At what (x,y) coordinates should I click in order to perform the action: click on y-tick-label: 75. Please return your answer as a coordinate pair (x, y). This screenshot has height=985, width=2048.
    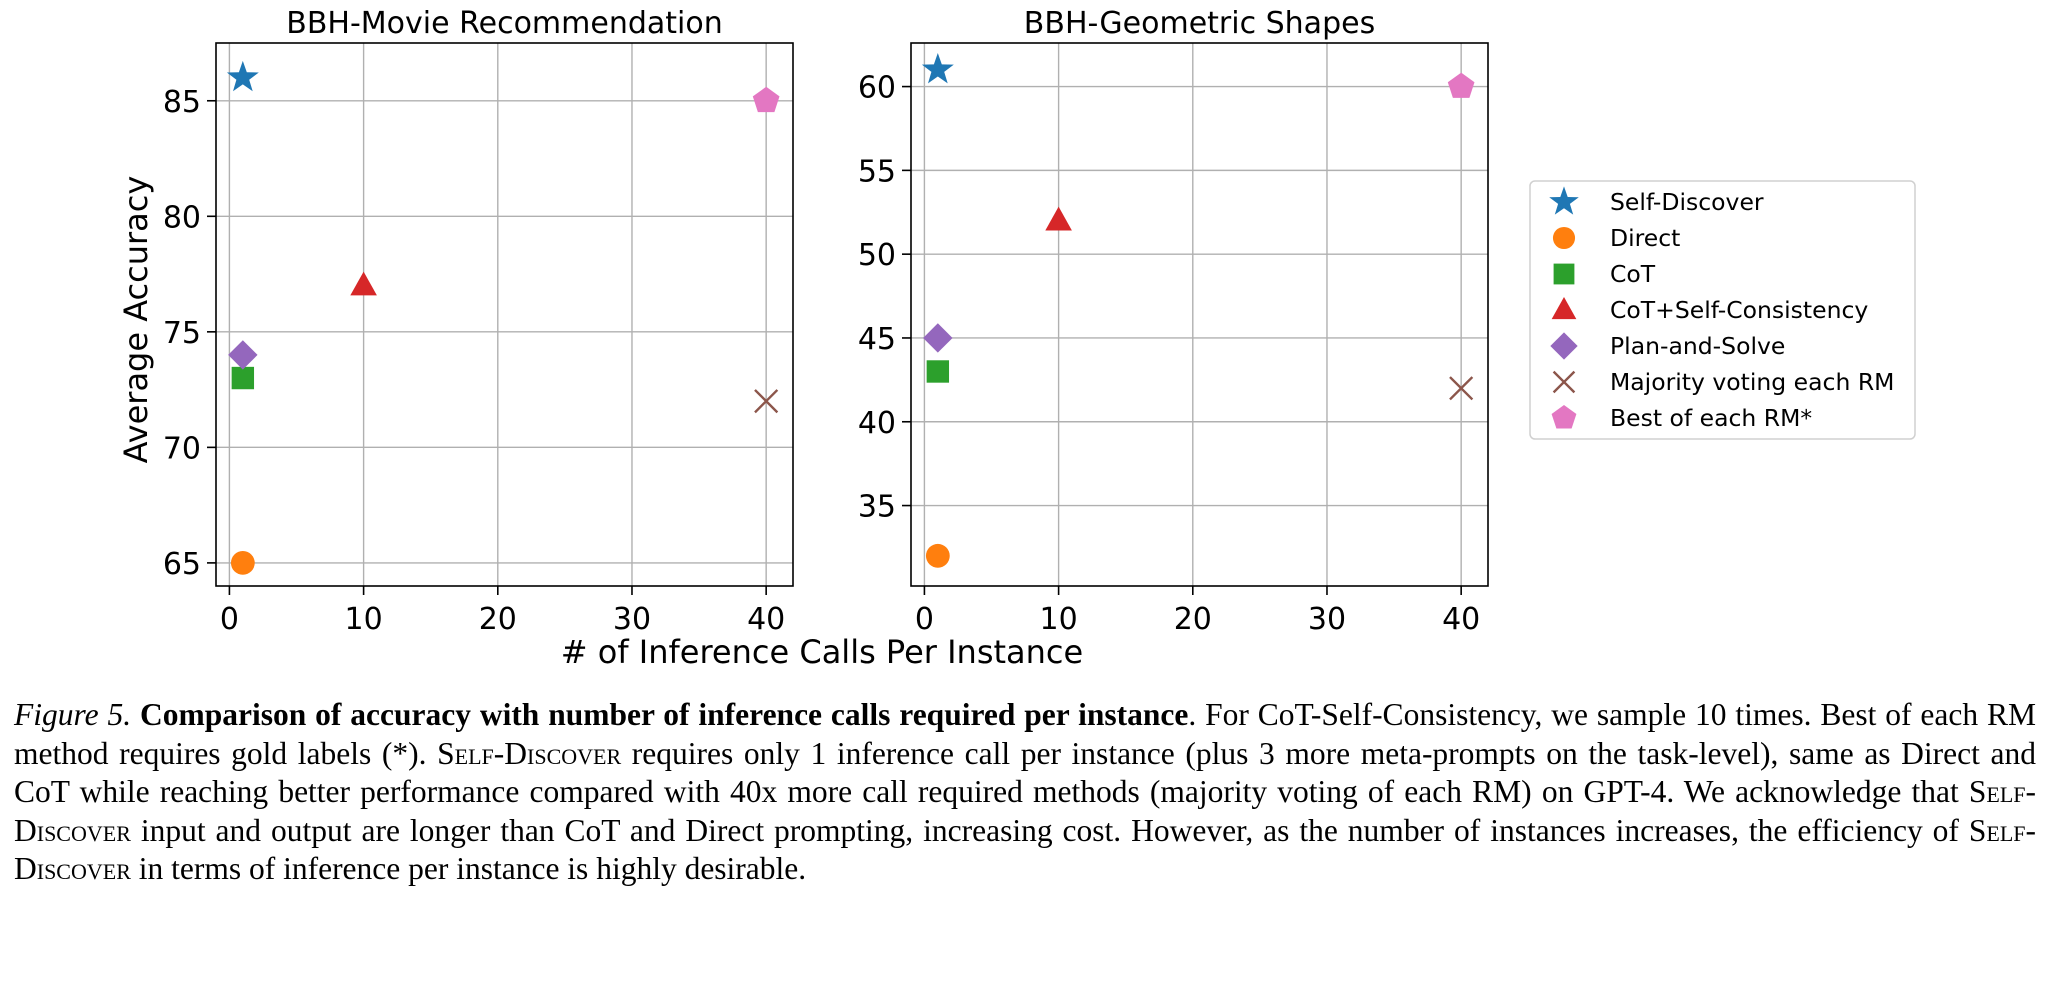
    Looking at the image, I should click on (182, 333).